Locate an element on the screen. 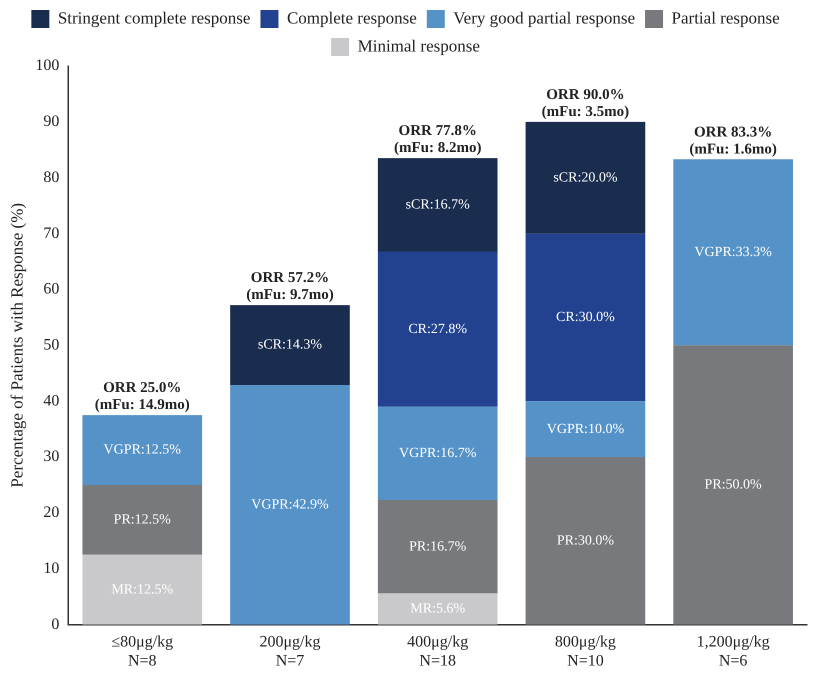 The image size is (813, 683). y-tick-label: 30 is located at coordinates (51, 457).